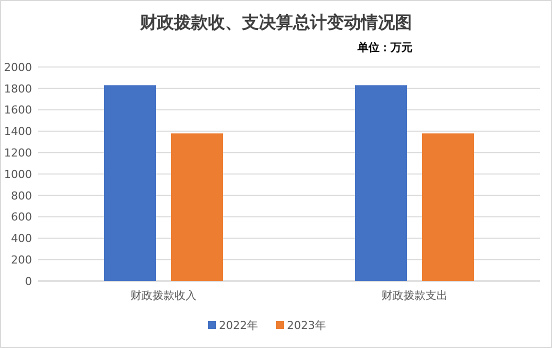 The width and height of the screenshot is (552, 348). What do you see at coordinates (163, 295) in the screenshot?
I see `x-tick-label: 财政拨款收入` at bounding box center [163, 295].